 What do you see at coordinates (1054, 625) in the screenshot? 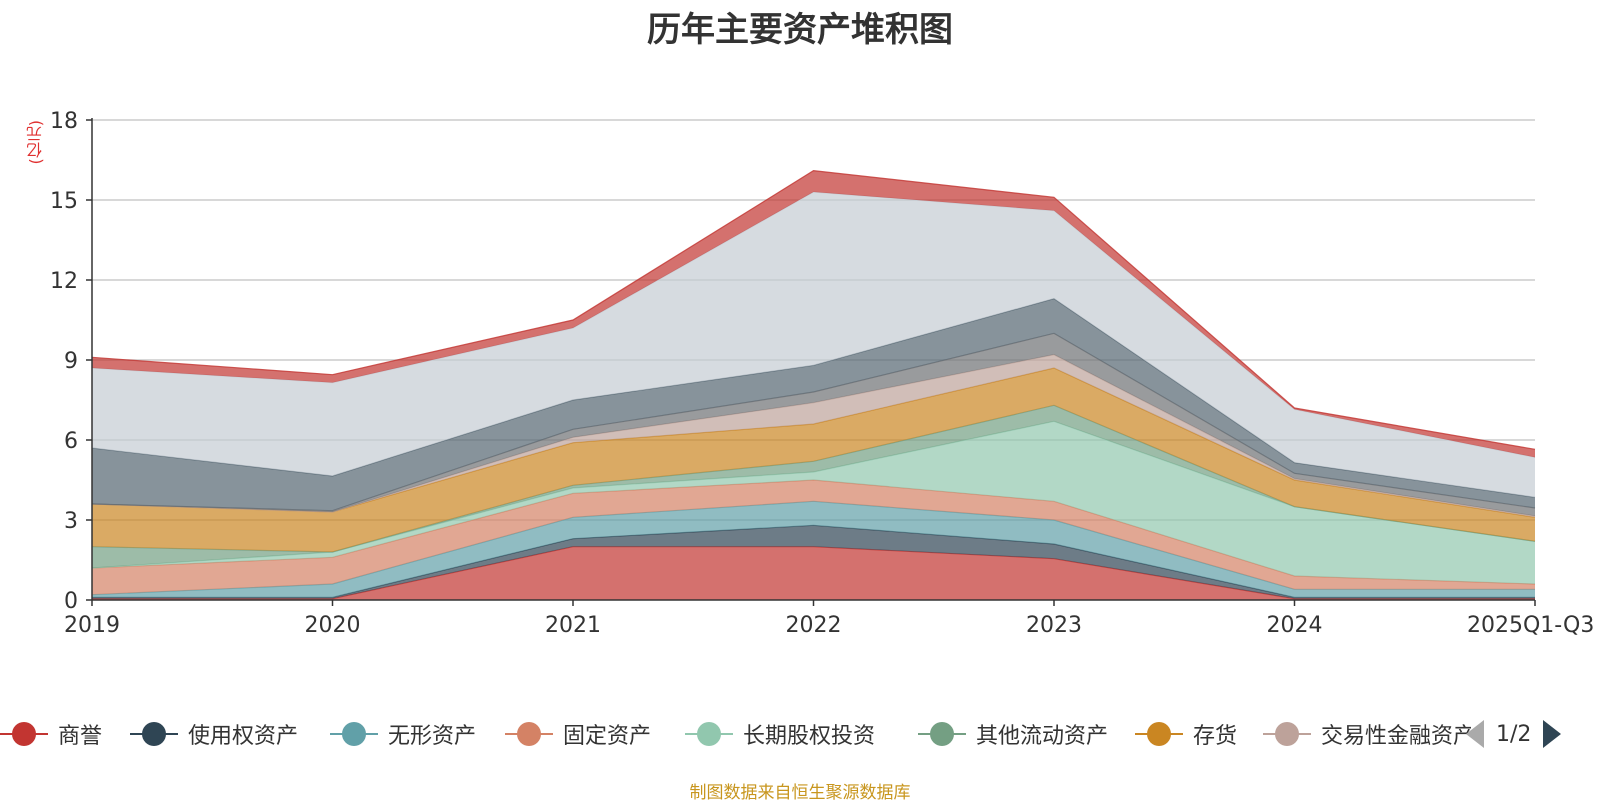
I see `x-tick-label: 2023` at bounding box center [1054, 625].